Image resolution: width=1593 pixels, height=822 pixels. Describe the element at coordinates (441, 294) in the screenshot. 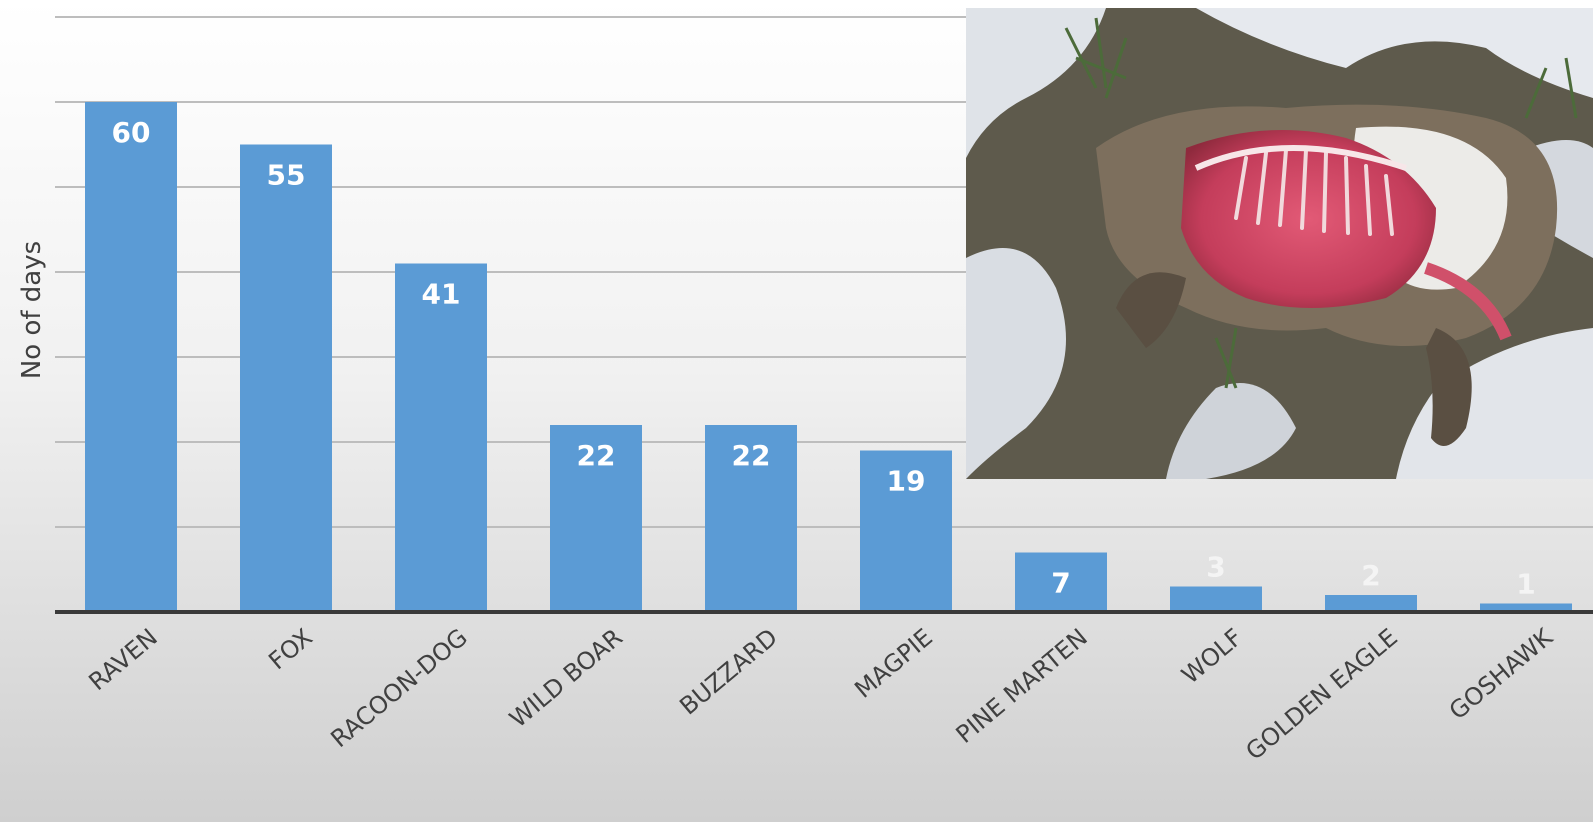

I see `data-label: 41` at that location.